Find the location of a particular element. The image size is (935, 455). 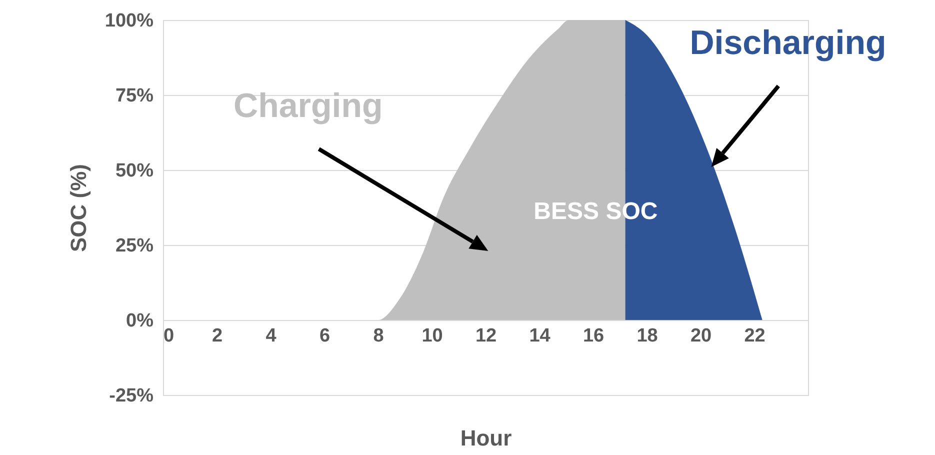

y-axis-title: SOC (%) is located at coordinates (78, 208).